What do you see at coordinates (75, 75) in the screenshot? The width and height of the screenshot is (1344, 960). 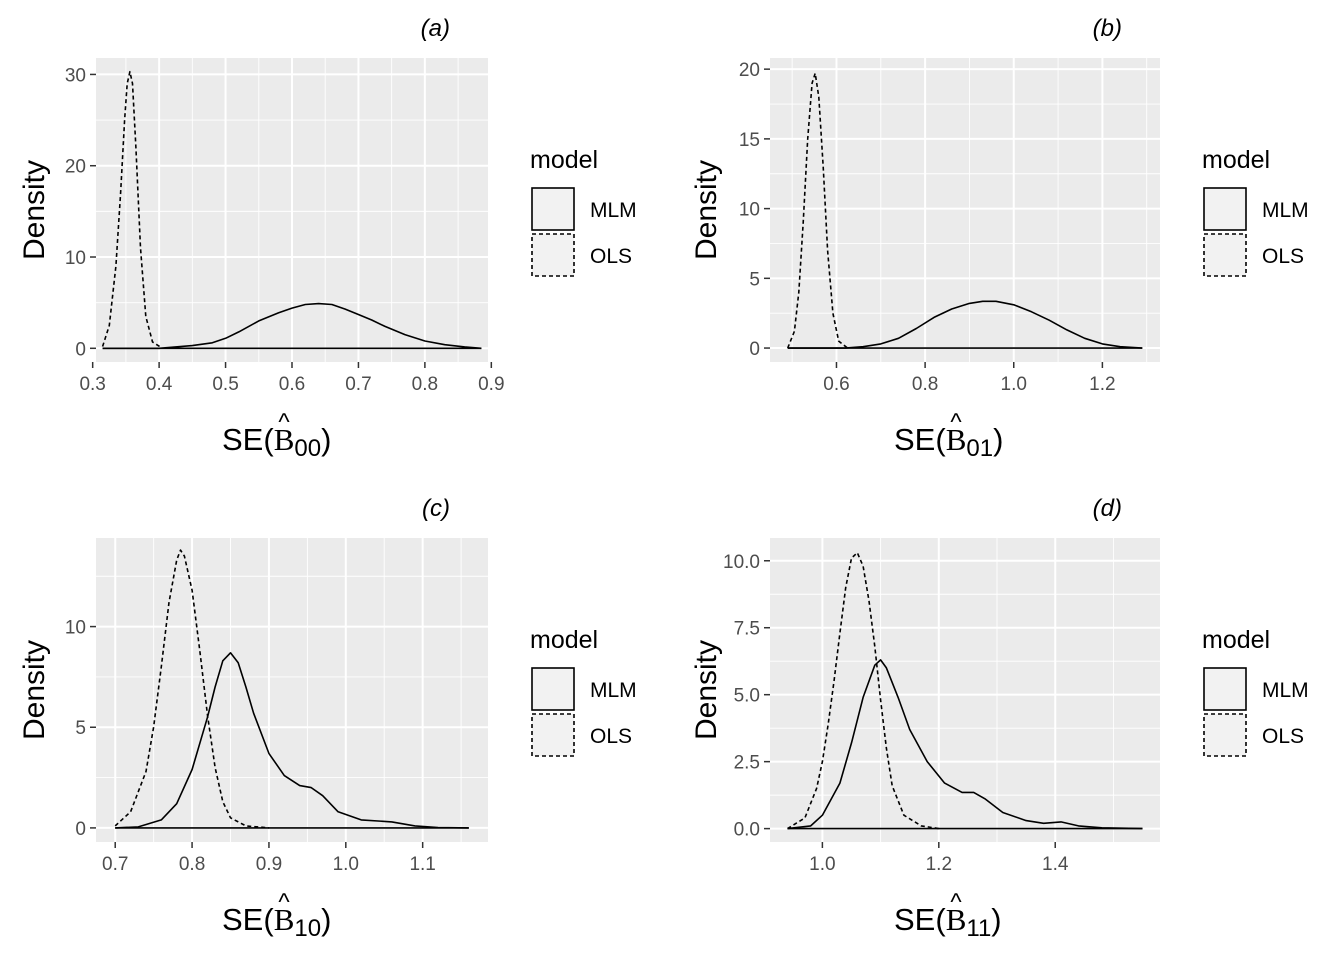 I see `y-tick-label: 30` at bounding box center [75, 75].